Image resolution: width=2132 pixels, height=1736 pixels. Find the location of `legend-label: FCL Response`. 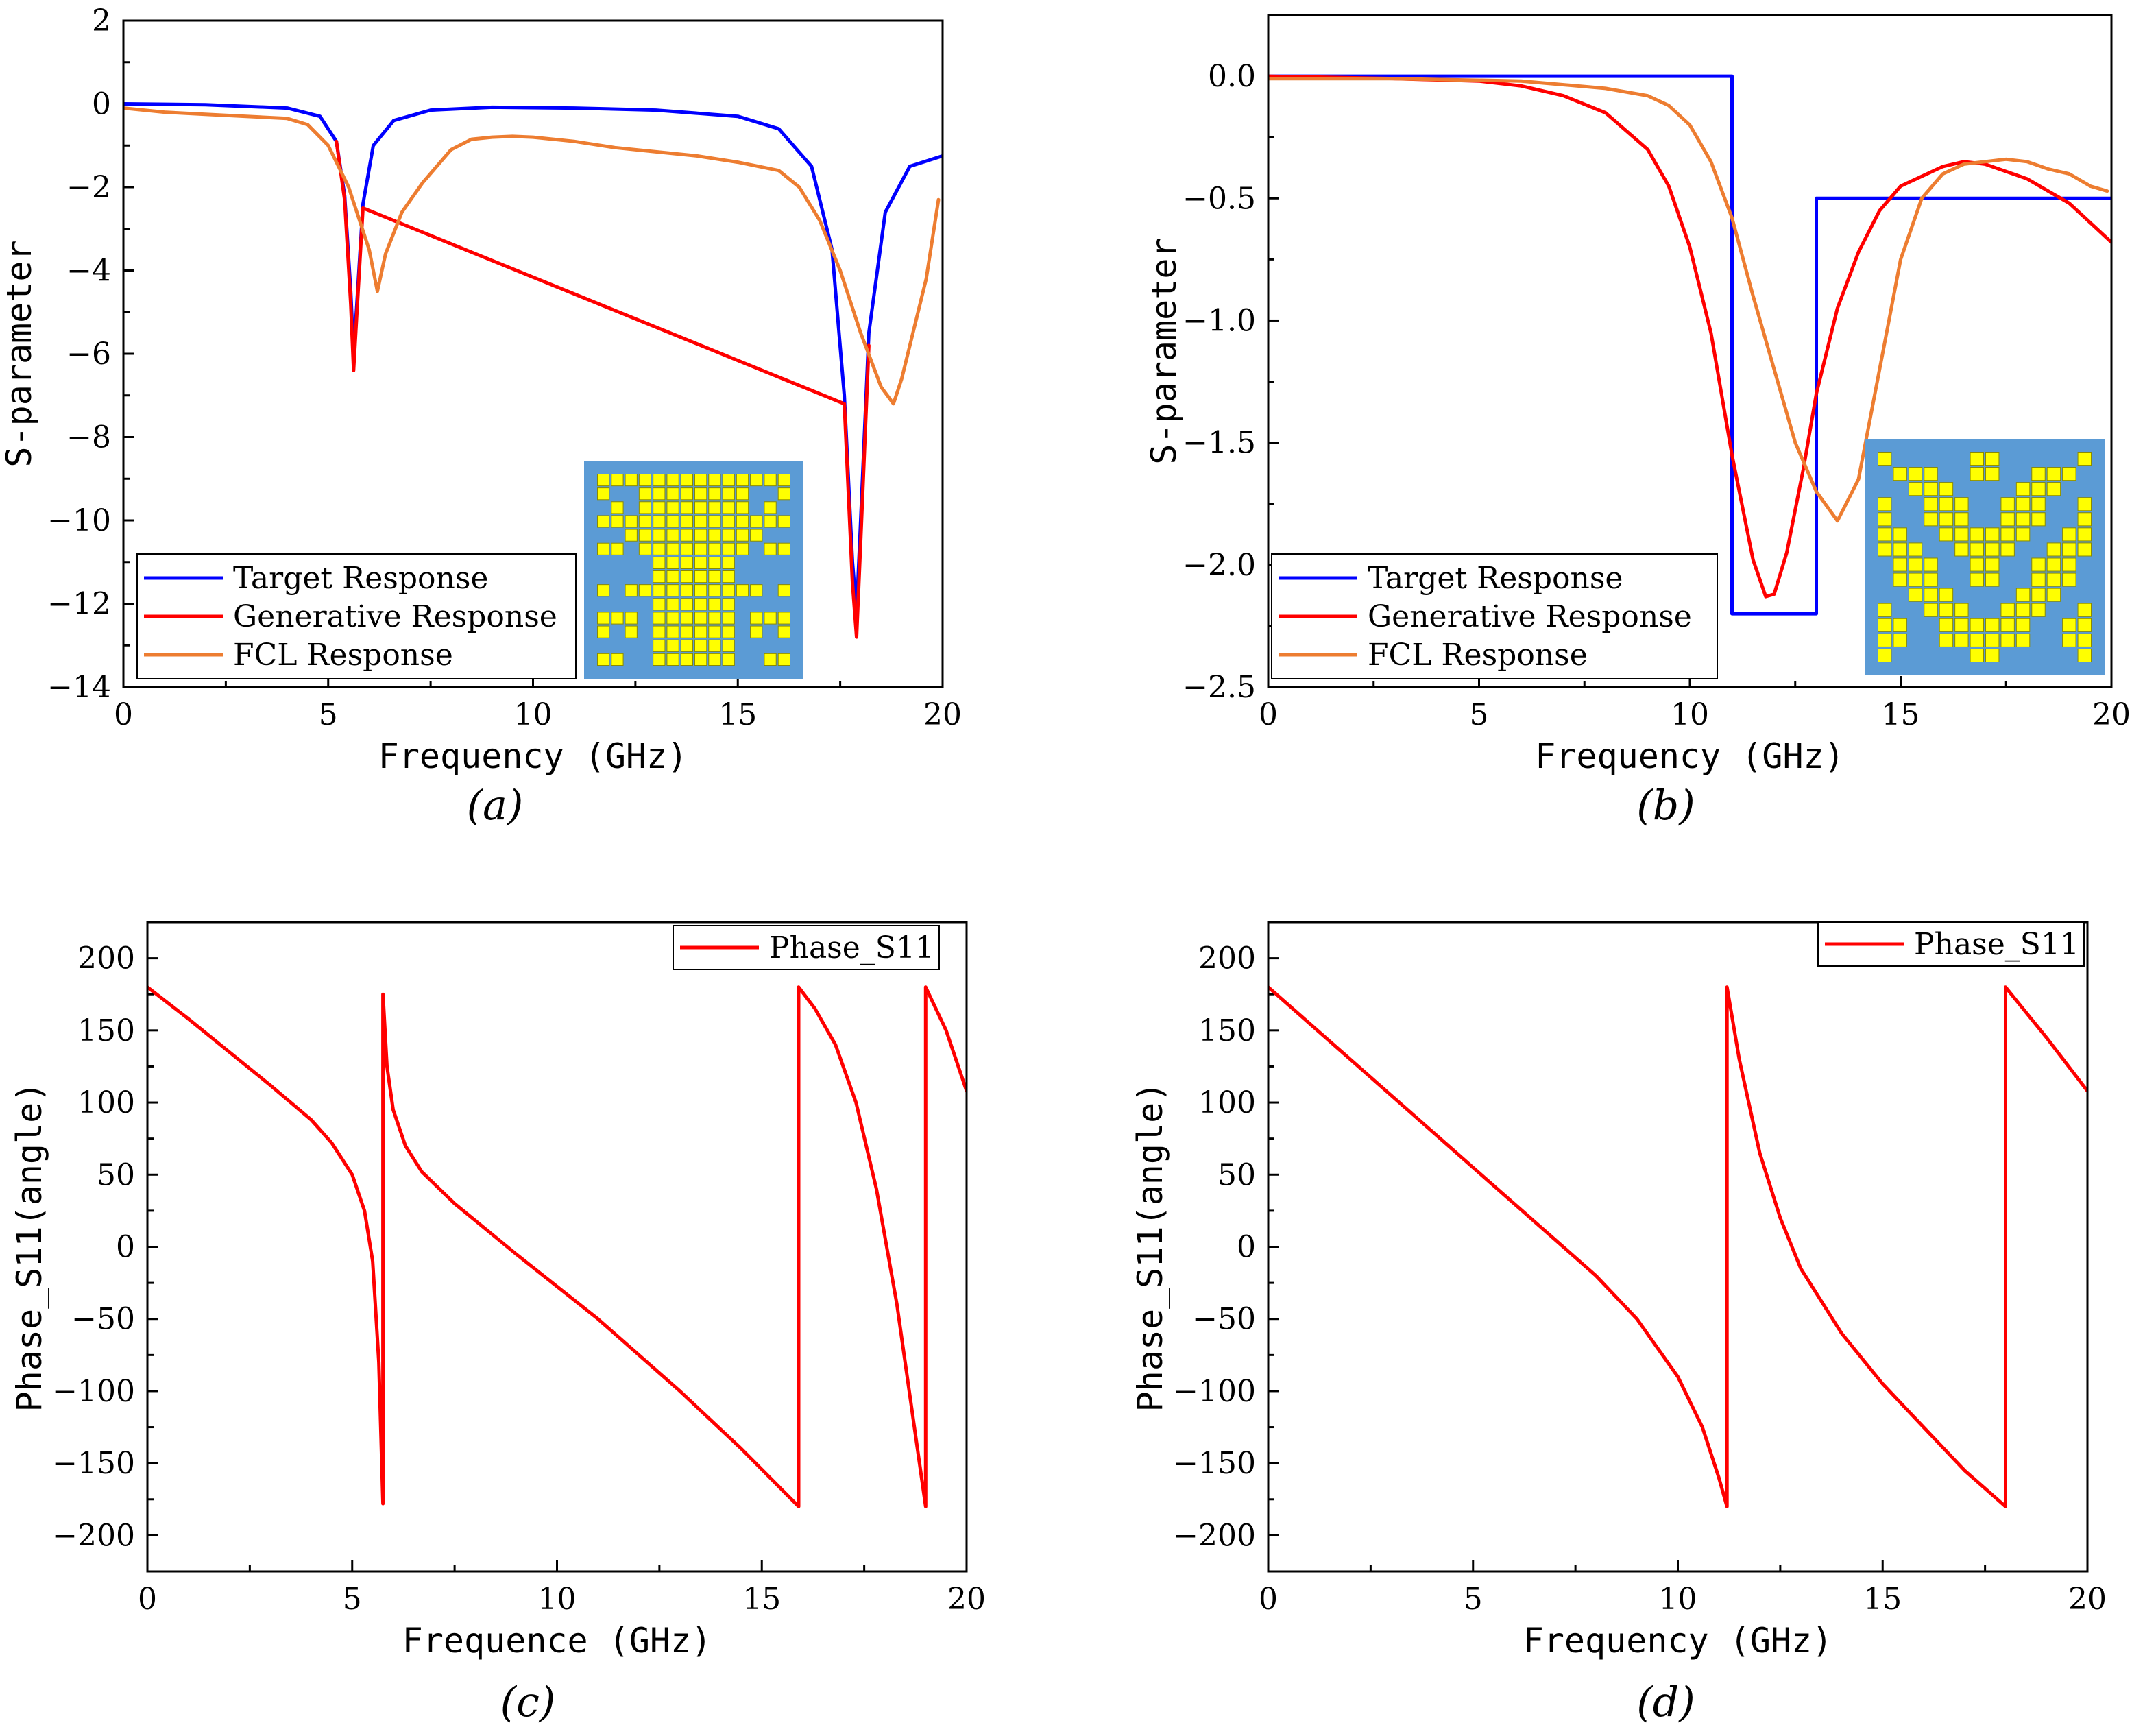

legend-label: FCL Response is located at coordinates (343, 655).